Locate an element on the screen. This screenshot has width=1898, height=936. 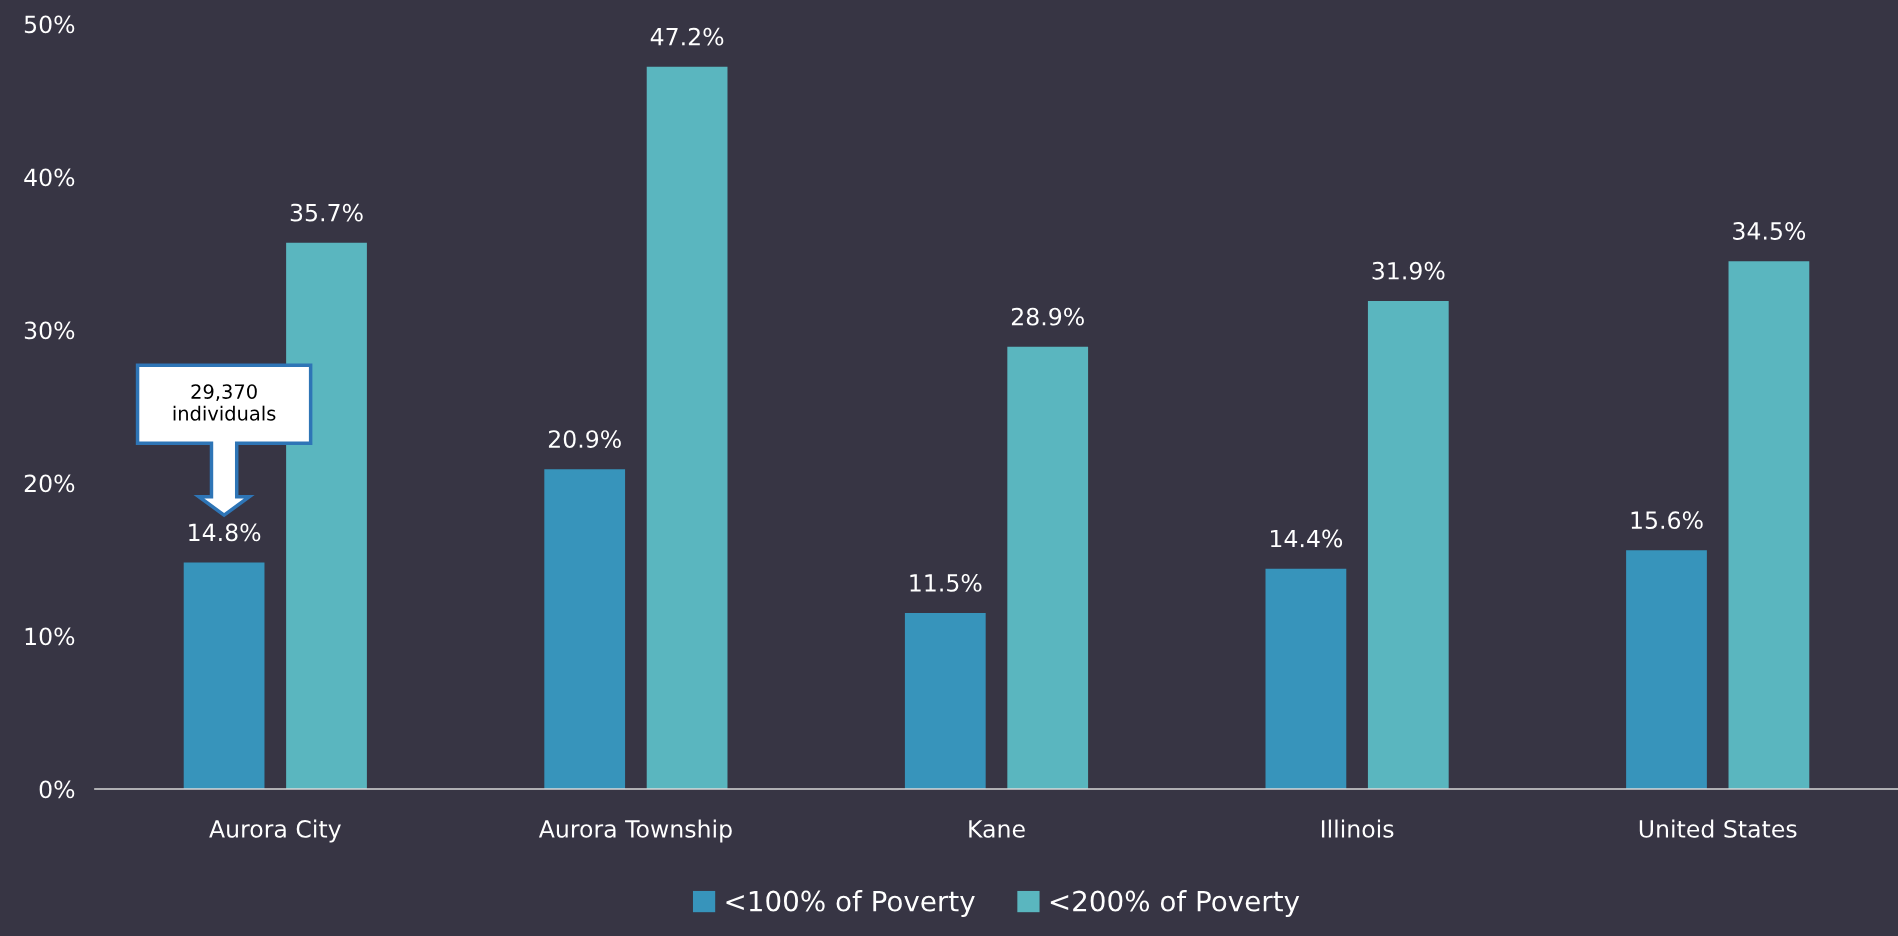
text: 14.8% is located at coordinates (225, 532).